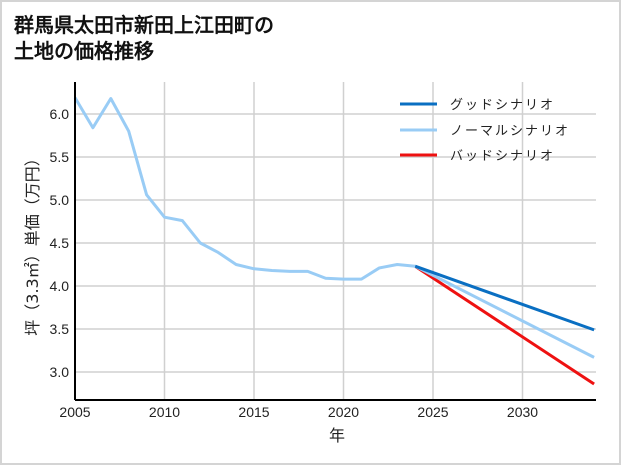 The height and width of the screenshot is (465, 621). I want to click on legend-label: グッドシナリオ, so click(502, 105).